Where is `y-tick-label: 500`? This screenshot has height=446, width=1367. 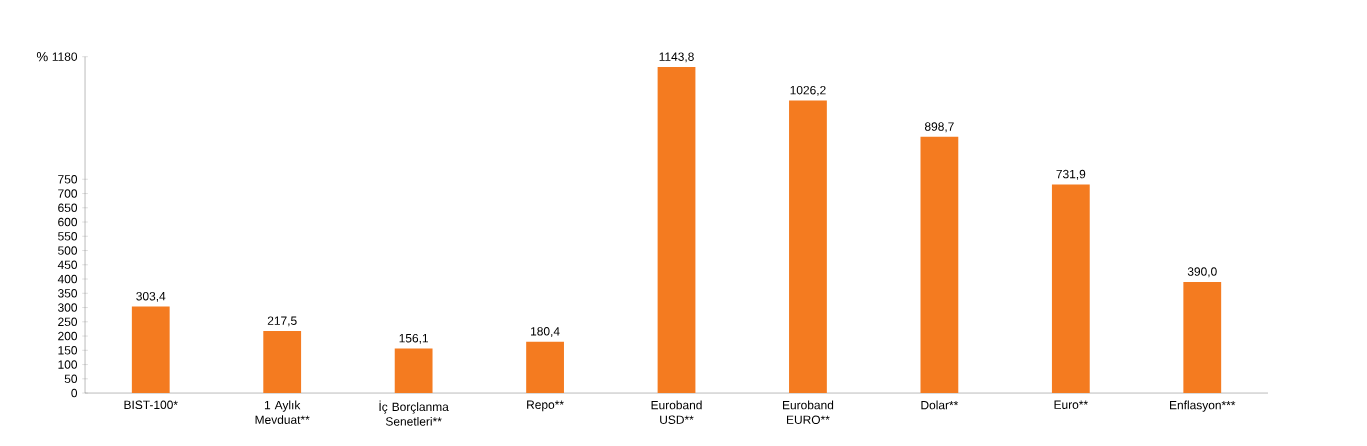
y-tick-label: 500 is located at coordinates (68, 250).